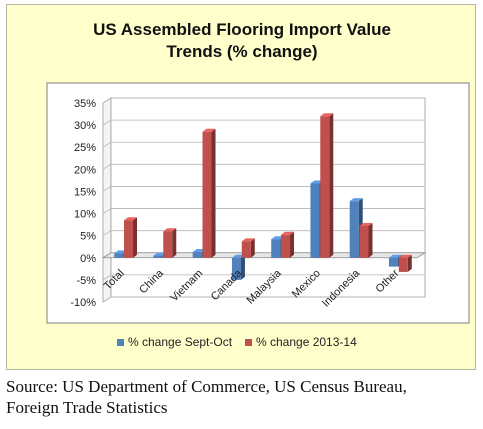  Describe the element at coordinates (85, 192) in the screenshot. I see `y-tick-label: 15%` at that location.